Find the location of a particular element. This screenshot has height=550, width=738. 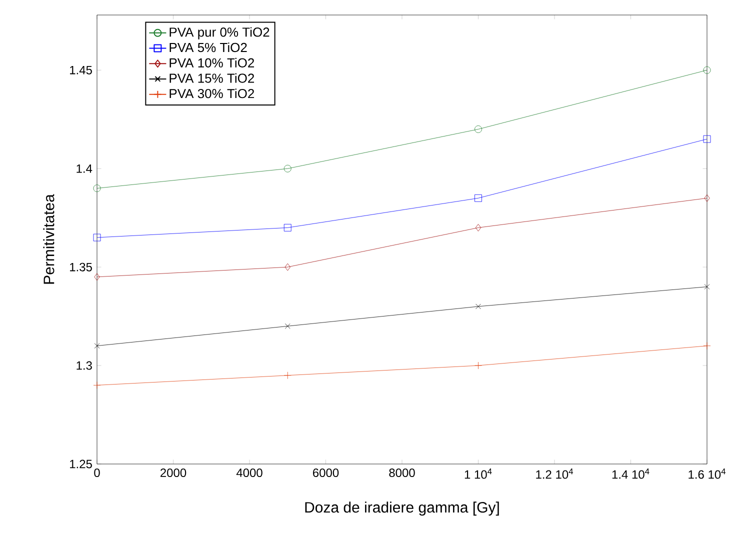

y-tick-label: 1.45 is located at coordinates (81, 70).